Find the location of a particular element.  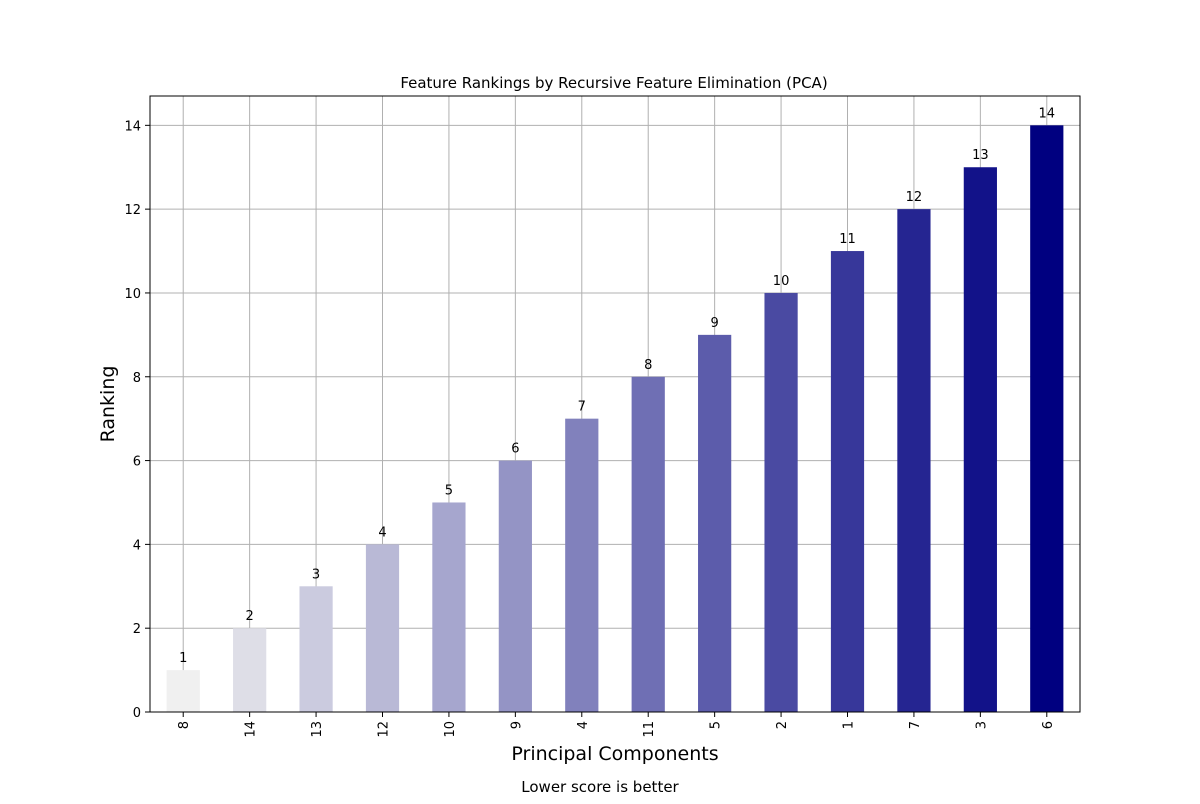

y-tick-label: 10 is located at coordinates (132, 294).